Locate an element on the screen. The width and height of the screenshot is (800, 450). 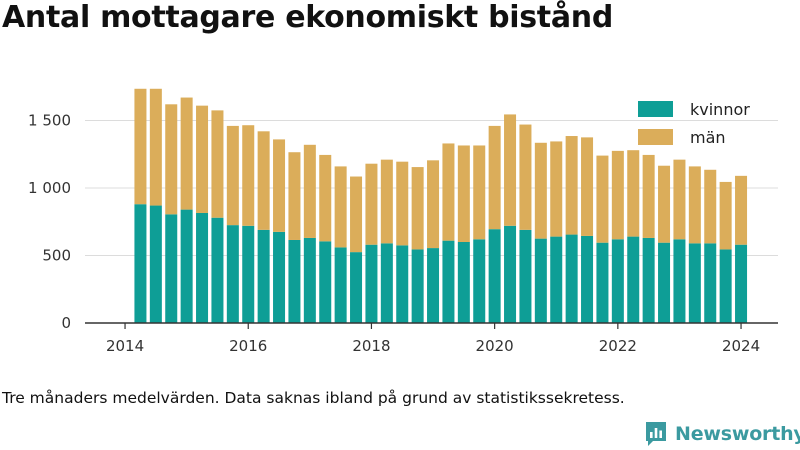
legend: kvinnor män is located at coordinates (694, 123).